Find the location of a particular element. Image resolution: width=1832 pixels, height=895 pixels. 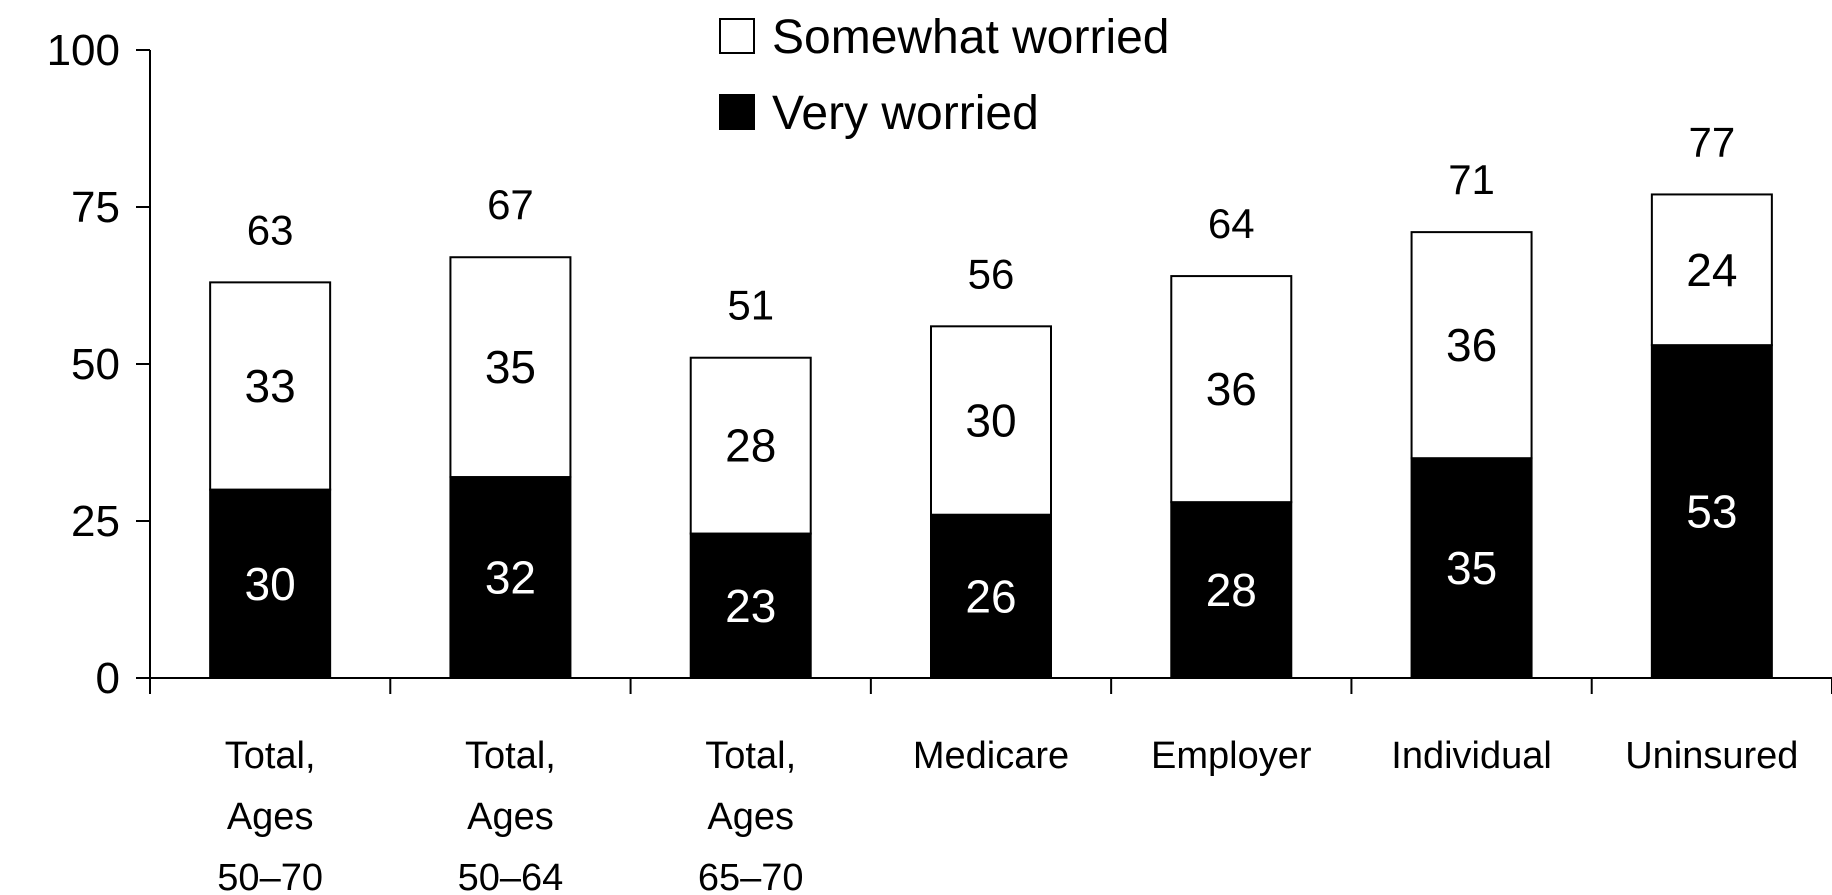

legend-item: Very worried is located at coordinates (879, 113).